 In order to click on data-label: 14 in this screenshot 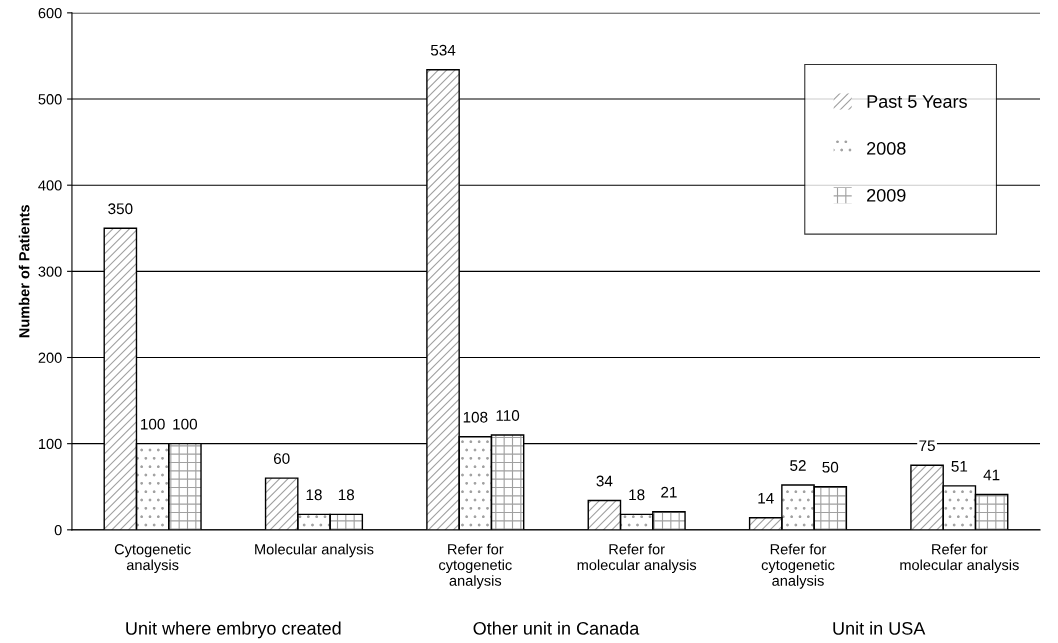, I will do `click(766, 498)`.